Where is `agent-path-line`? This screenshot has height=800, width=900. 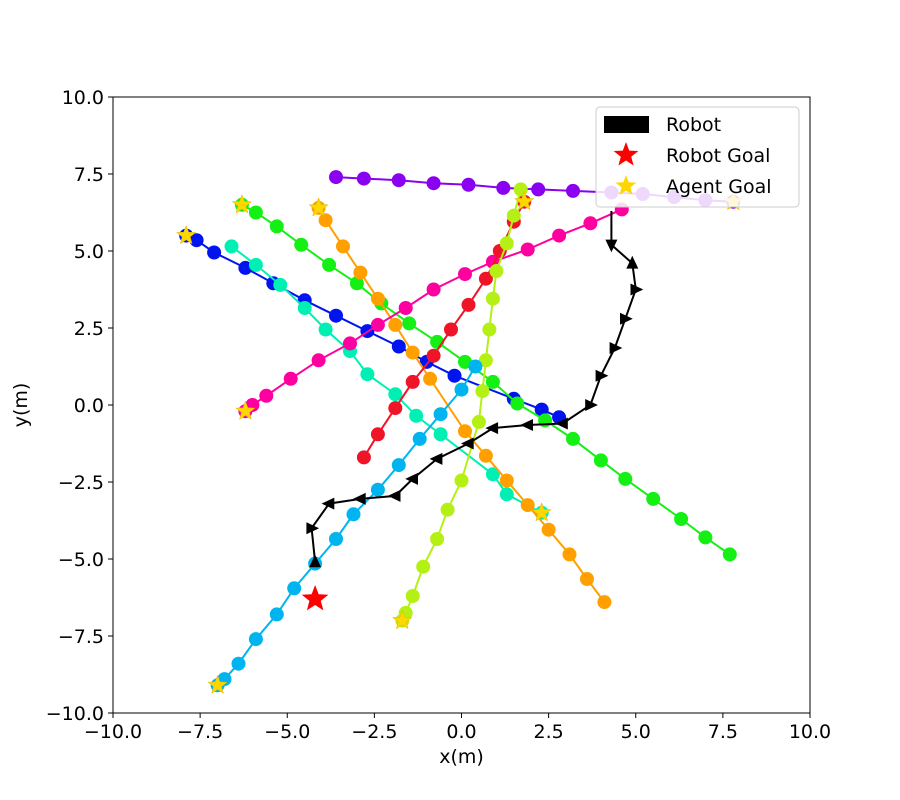 agent-path-line is located at coordinates (461, 405).